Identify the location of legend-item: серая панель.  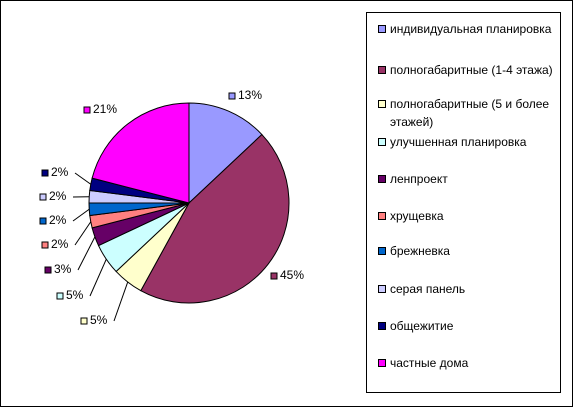
(468, 289).